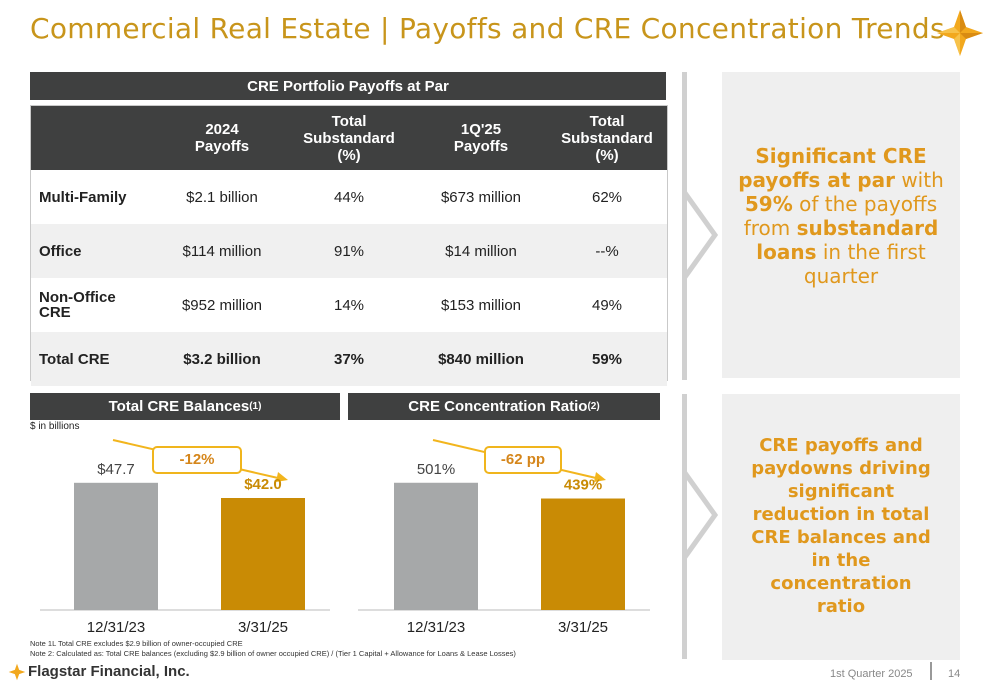  What do you see at coordinates (607, 197) in the screenshot?
I see `table-cell: 62%` at bounding box center [607, 197].